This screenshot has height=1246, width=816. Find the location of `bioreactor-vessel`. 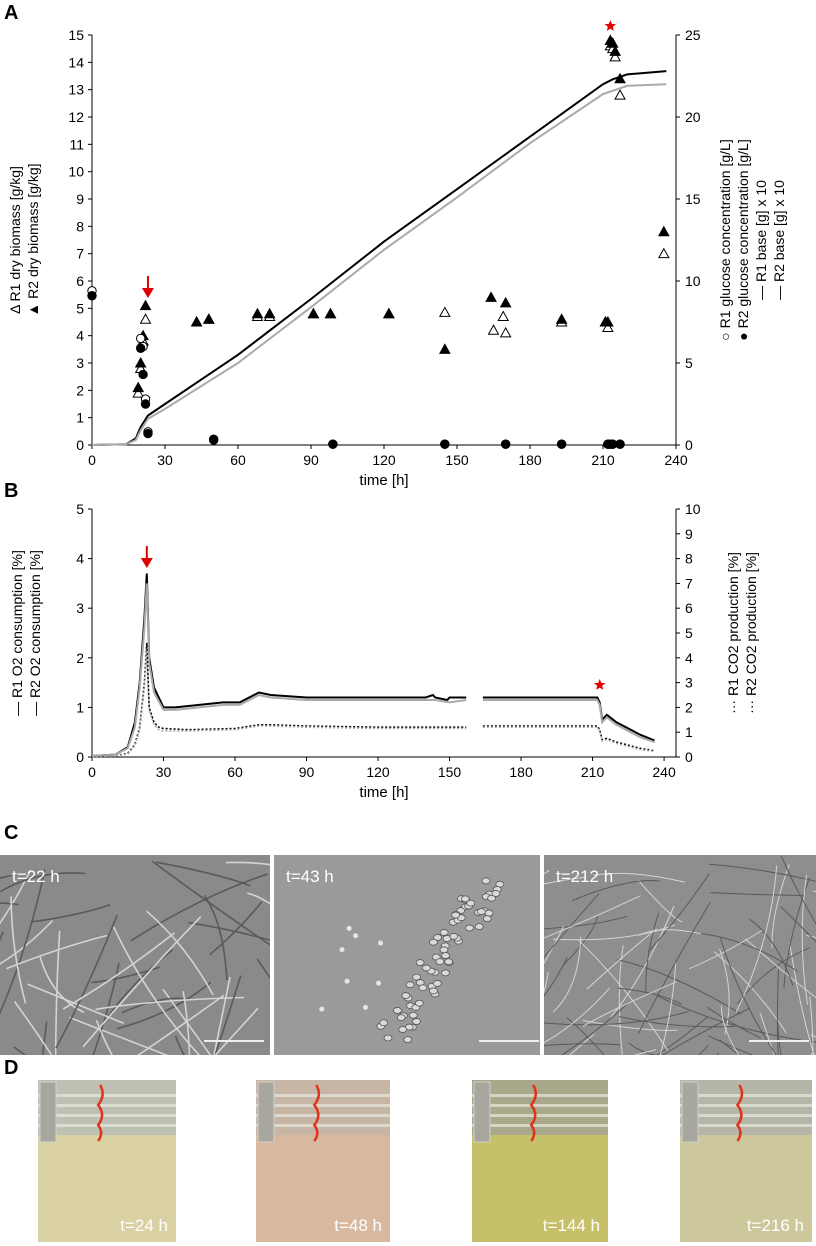

bioreactor-vessel is located at coordinates (540, 1161).